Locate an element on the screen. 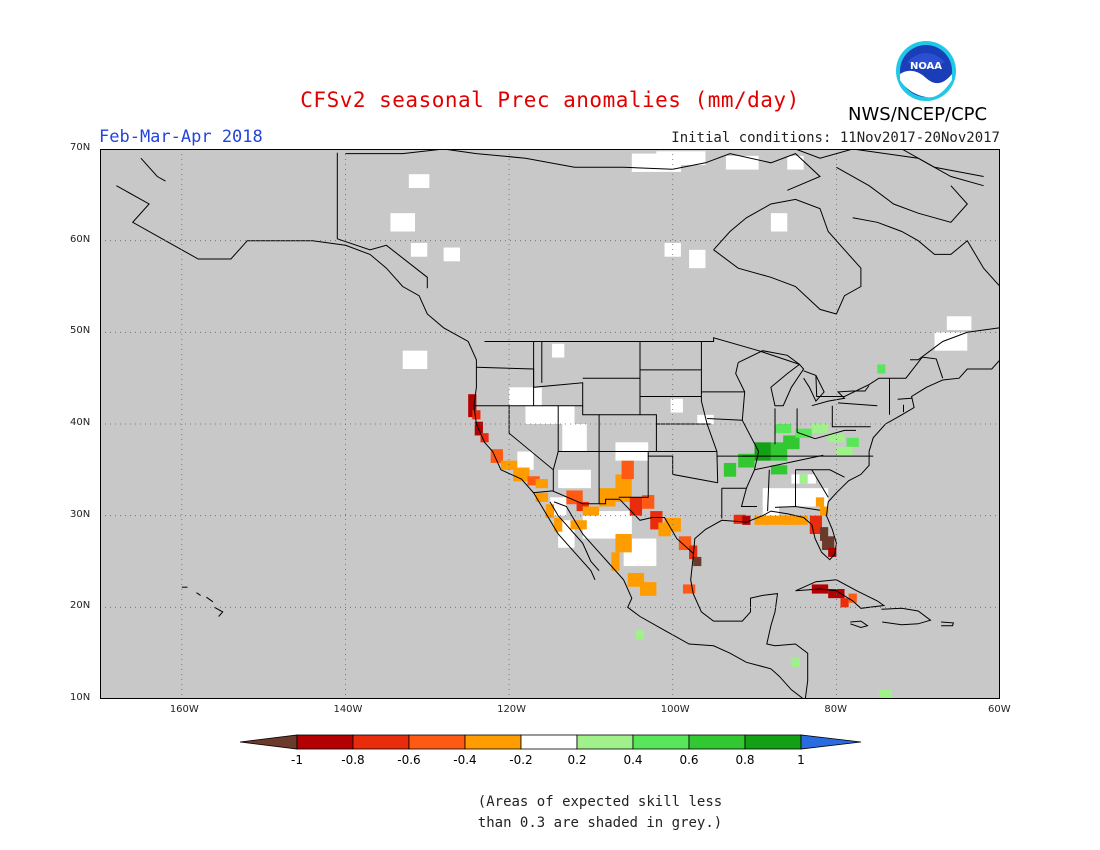 Image resolution: width=1100 pixels, height=850 pixels. lat-tick-label: 70N is located at coordinates (80, 147).